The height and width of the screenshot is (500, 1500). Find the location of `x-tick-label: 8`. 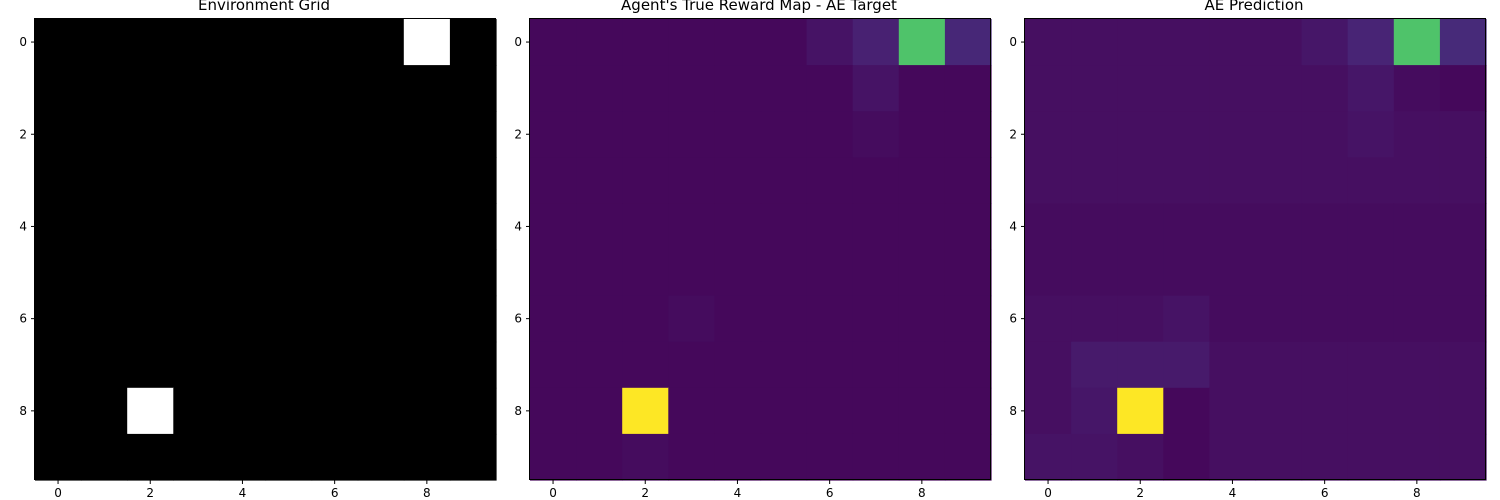

x-tick-label: 8 is located at coordinates (922, 493).